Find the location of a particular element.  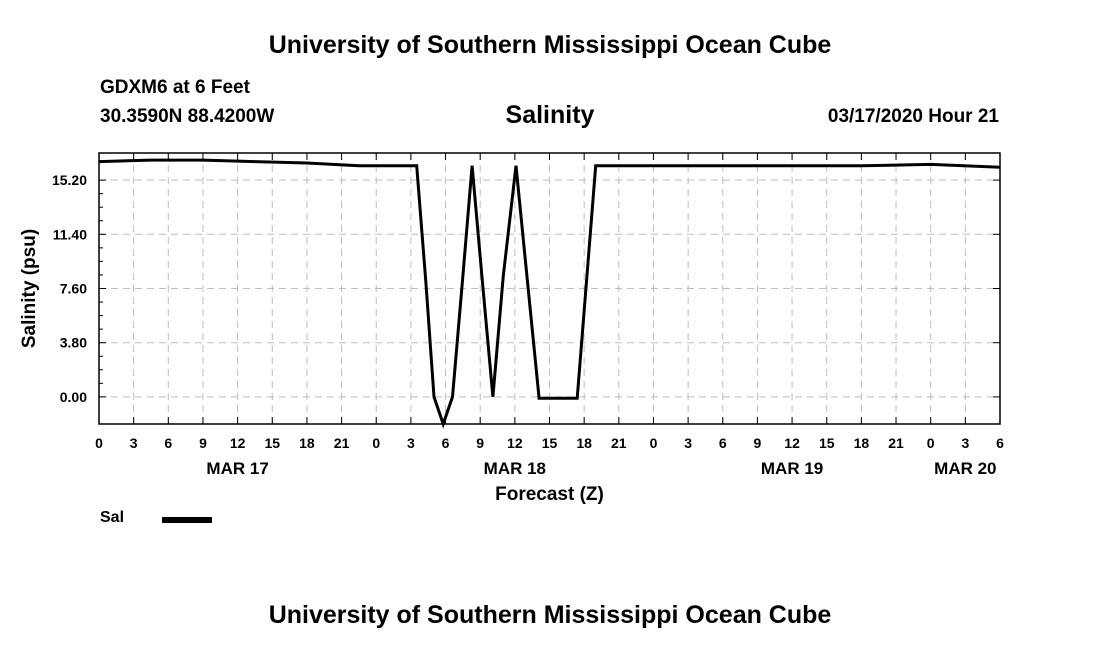

y-tick-label: 15.20 is located at coordinates (69, 180).